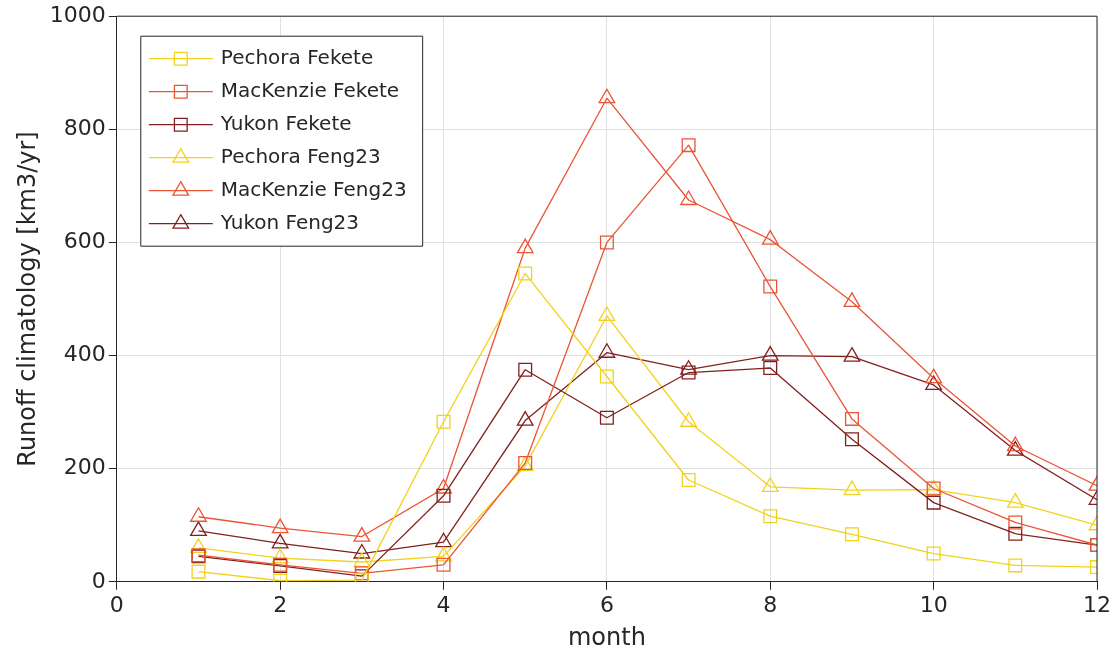 The height and width of the screenshot is (655, 1114). What do you see at coordinates (280, 604) in the screenshot?
I see `x-tick-label: 2` at bounding box center [280, 604].